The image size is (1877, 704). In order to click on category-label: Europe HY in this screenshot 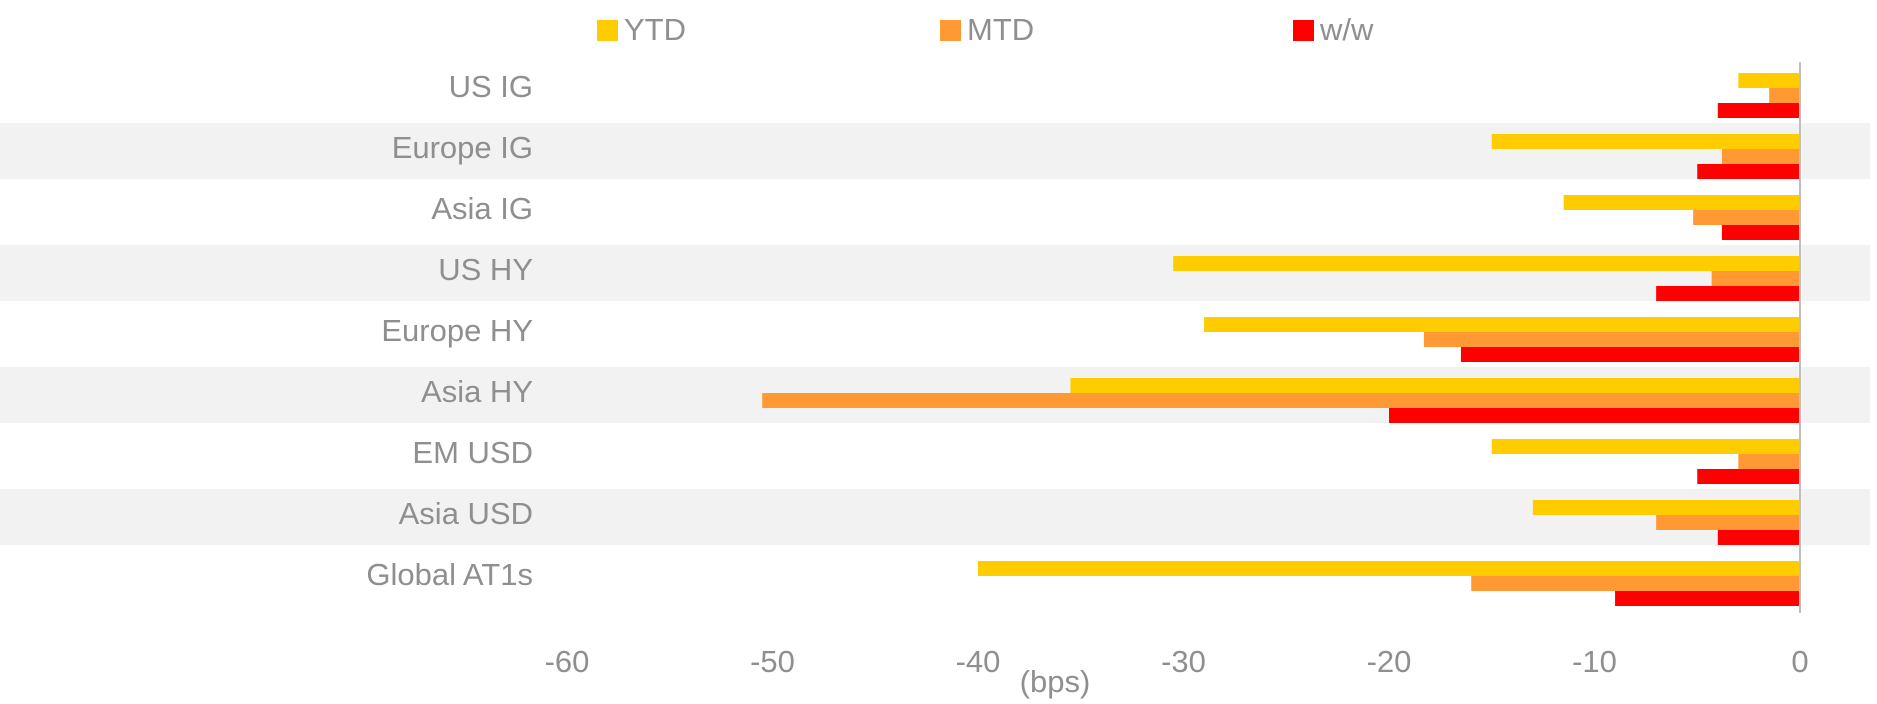, I will do `click(457, 330)`.